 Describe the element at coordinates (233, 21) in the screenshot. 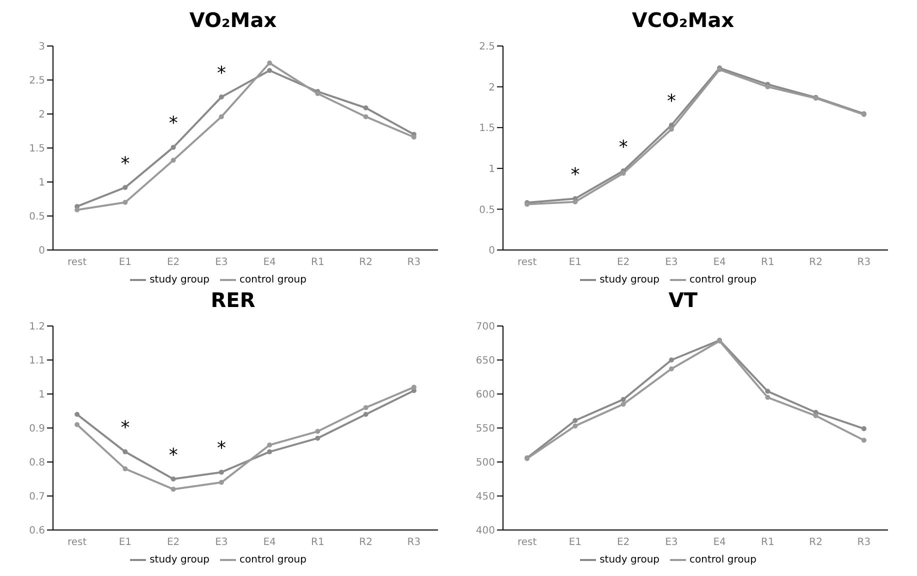

I see `chart-title: VO₂Max` at that location.